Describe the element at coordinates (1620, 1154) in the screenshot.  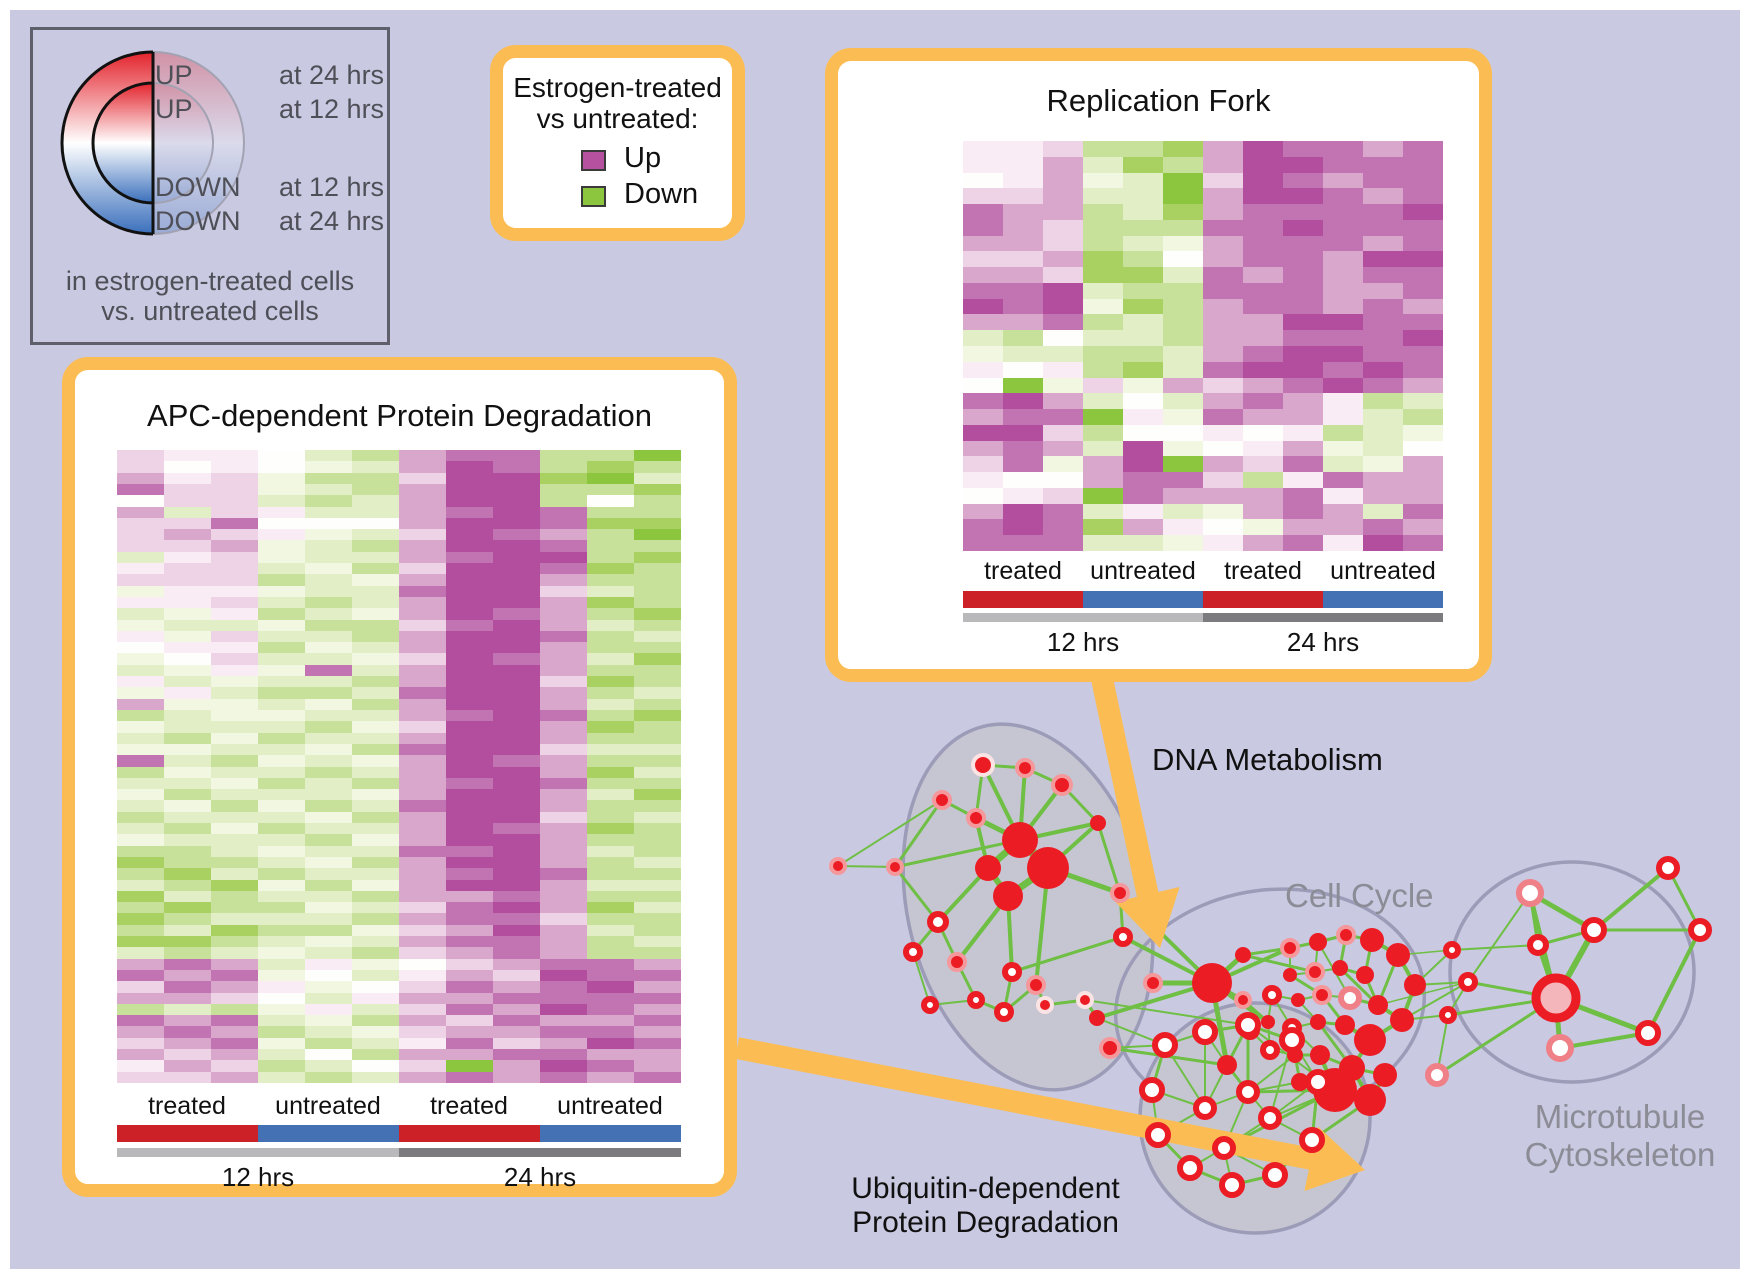
I see `cluster-label-microtubule-line2: Cytoskeleton` at that location.